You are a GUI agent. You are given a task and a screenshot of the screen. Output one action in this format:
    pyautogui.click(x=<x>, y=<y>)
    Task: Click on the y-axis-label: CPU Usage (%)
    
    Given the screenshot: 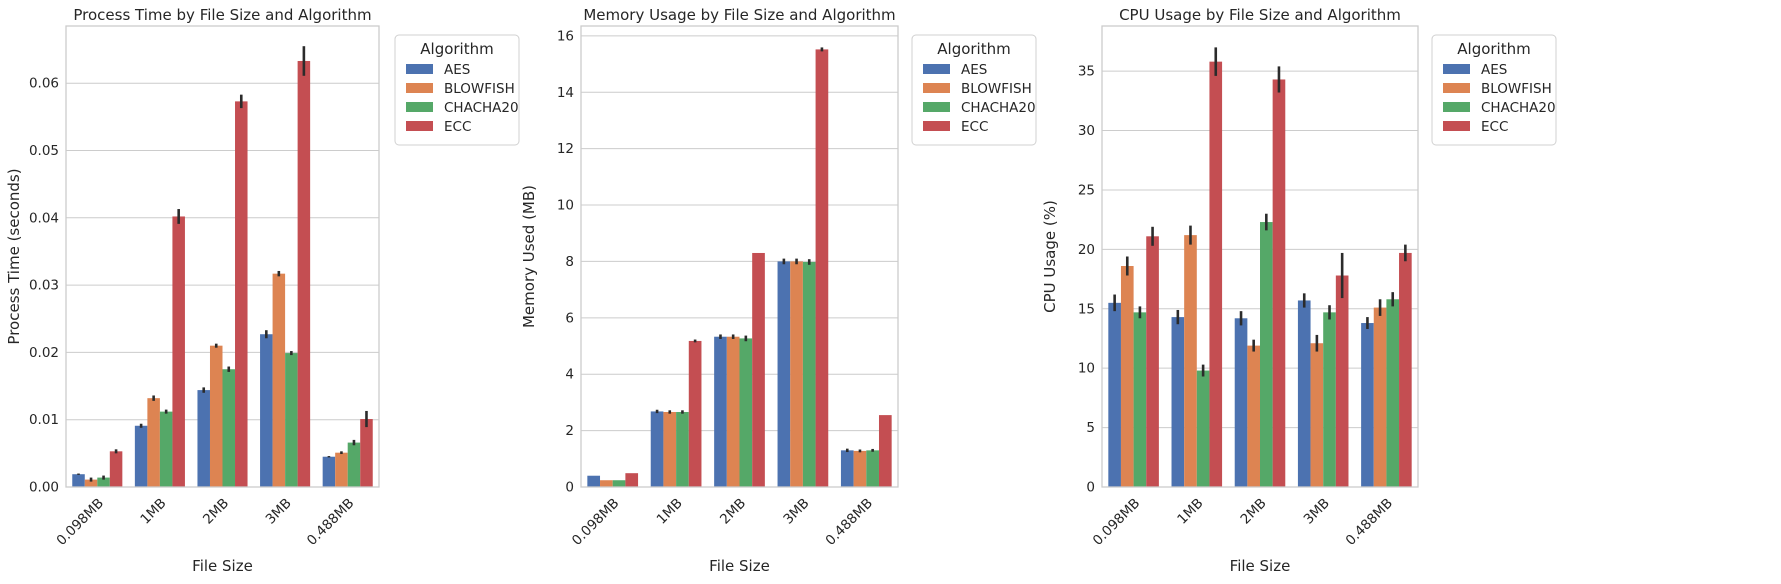 What is the action you would take?
    pyautogui.click(x=1050, y=256)
    